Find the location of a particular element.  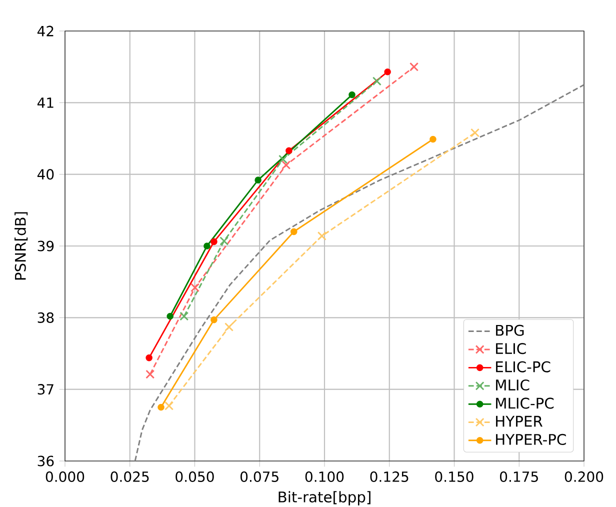

legend-label: ELIC-PC is located at coordinates (523, 366).